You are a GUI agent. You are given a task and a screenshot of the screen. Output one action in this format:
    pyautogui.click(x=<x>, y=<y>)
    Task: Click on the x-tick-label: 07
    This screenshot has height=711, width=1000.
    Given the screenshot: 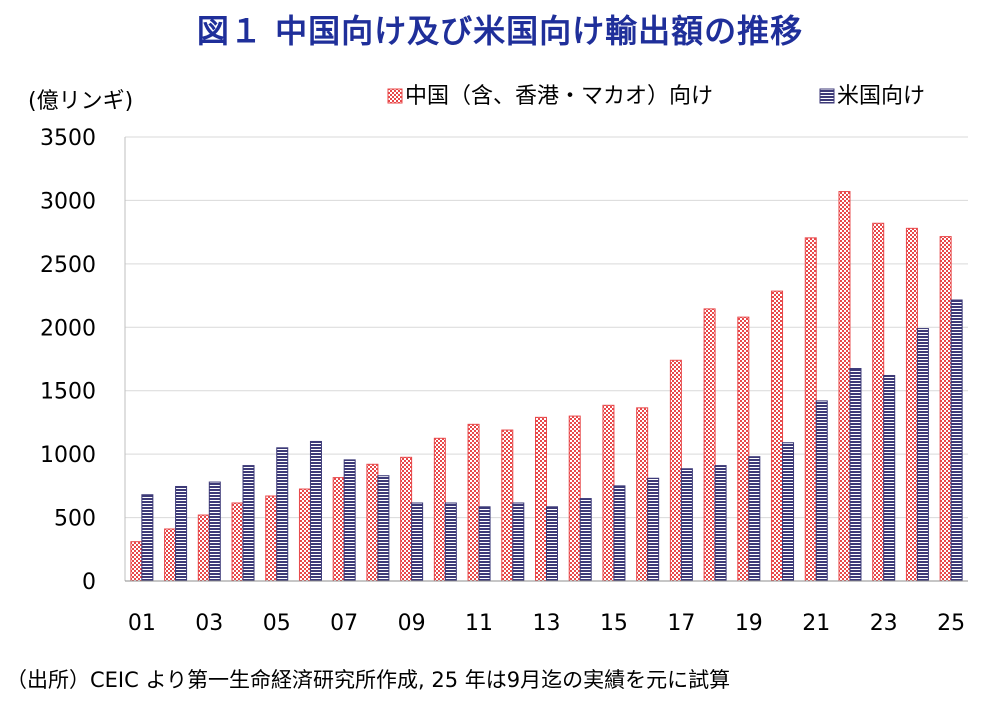 What is the action you would take?
    pyautogui.click(x=344, y=623)
    